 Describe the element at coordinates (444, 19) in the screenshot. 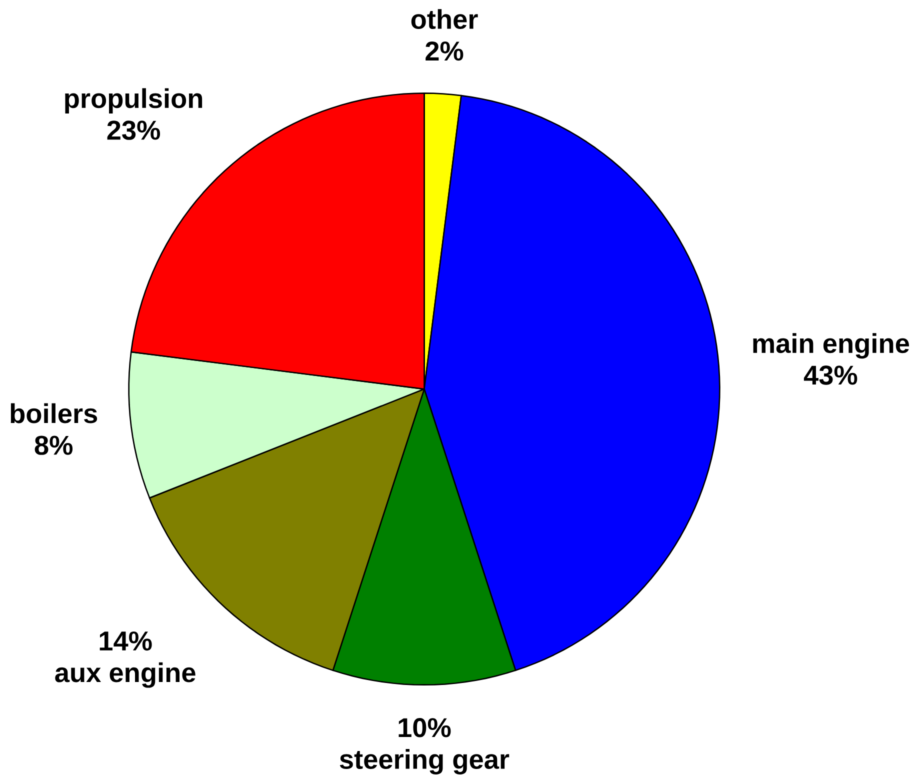

I see `slice-label: other` at that location.